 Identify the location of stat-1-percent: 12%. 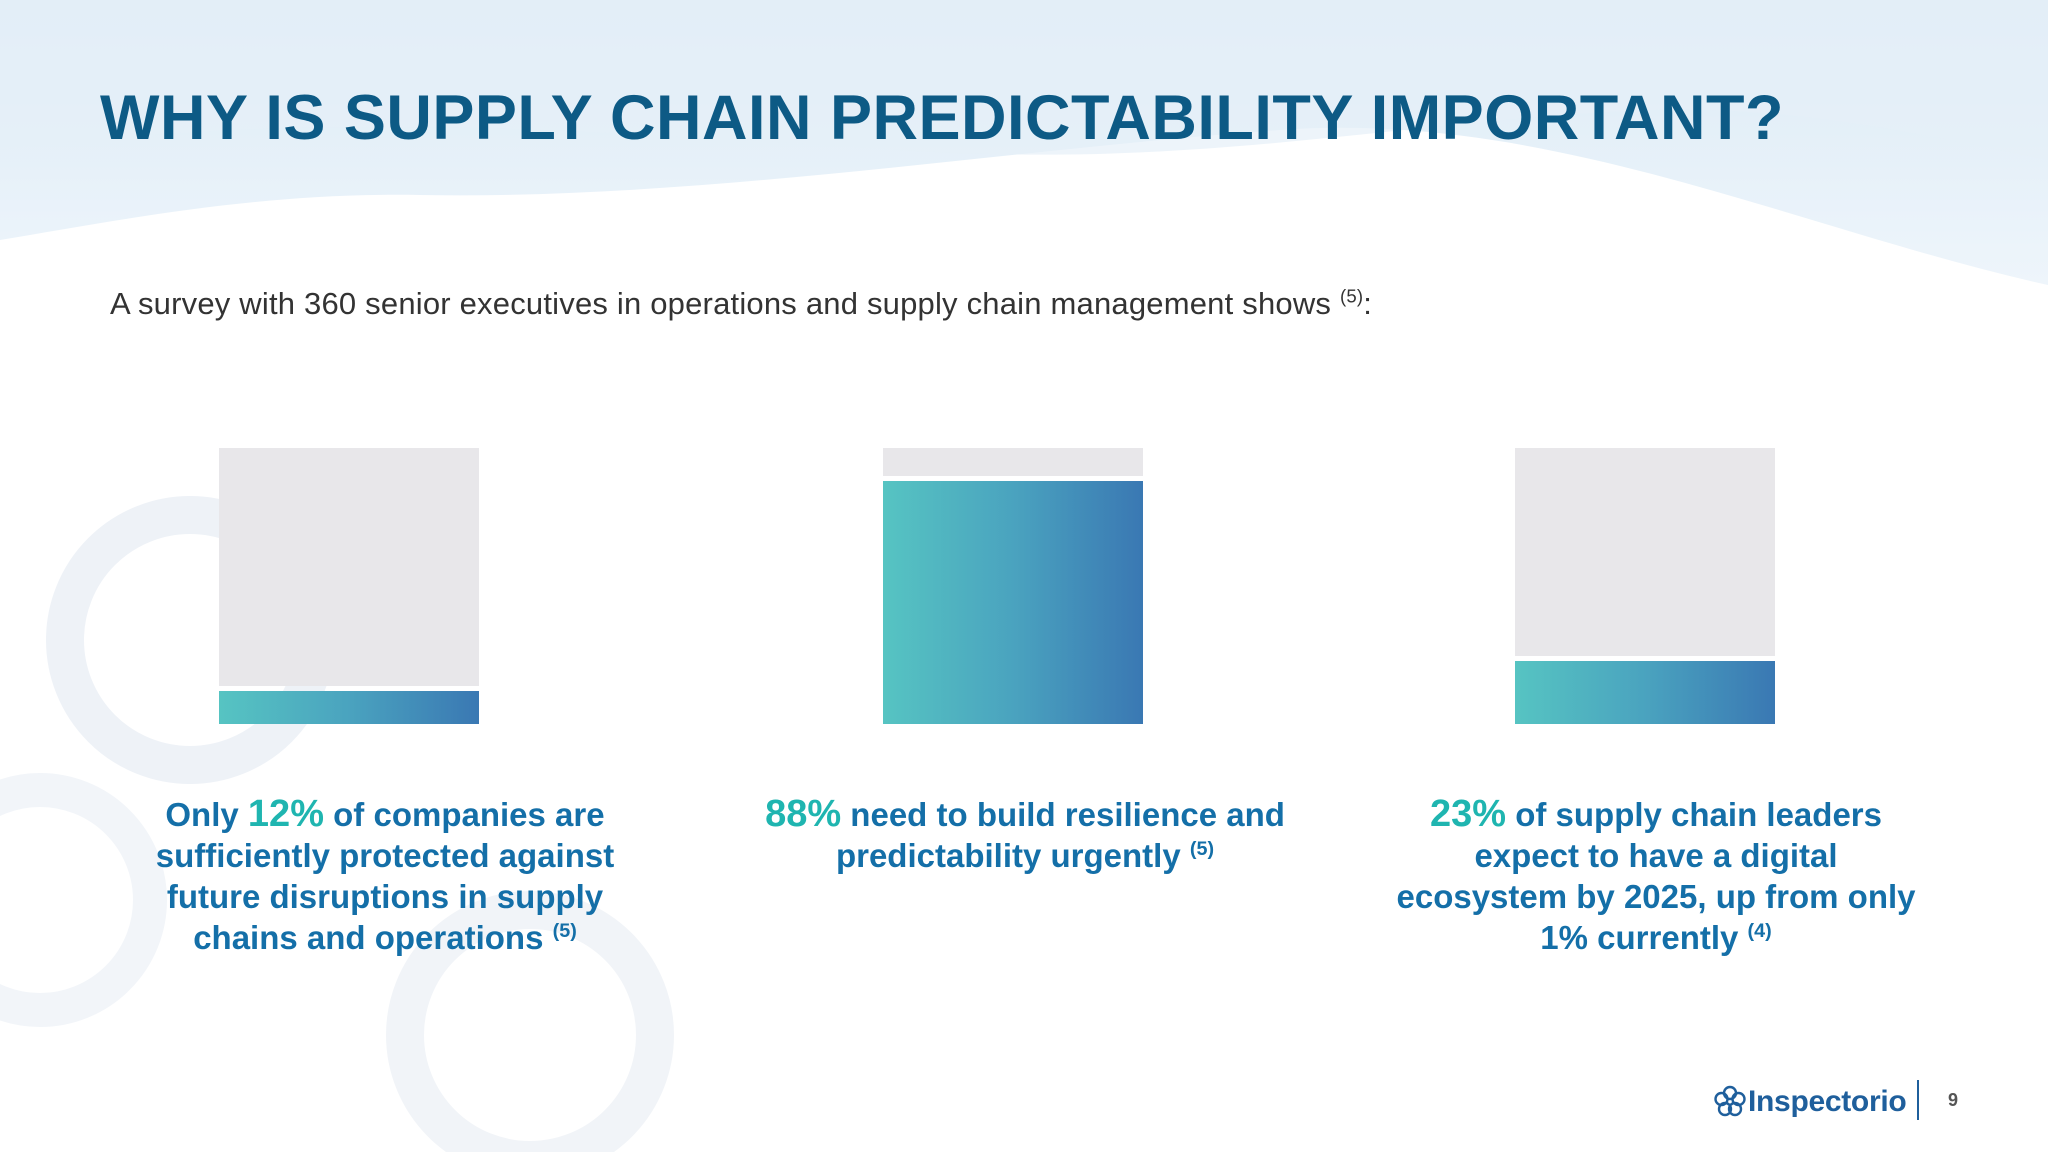
(285, 814).